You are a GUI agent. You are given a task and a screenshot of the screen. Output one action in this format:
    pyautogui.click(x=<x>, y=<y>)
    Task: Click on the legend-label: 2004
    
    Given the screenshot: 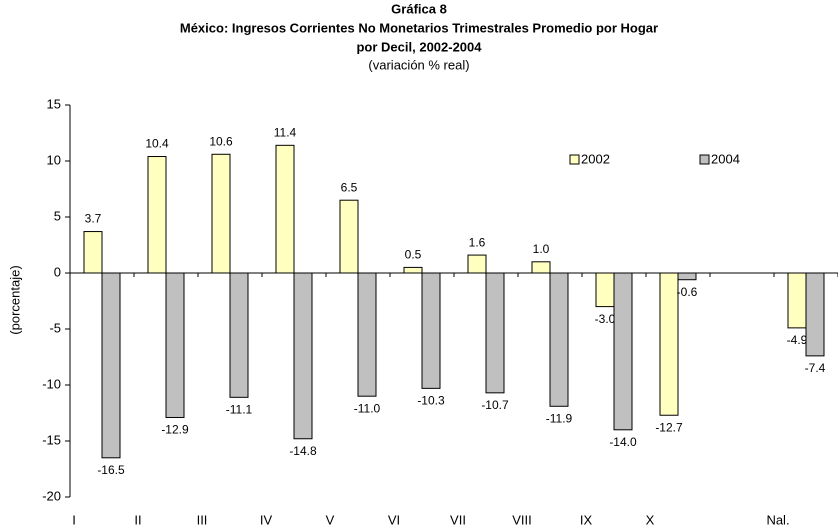 What is the action you would take?
    pyautogui.click(x=725, y=158)
    